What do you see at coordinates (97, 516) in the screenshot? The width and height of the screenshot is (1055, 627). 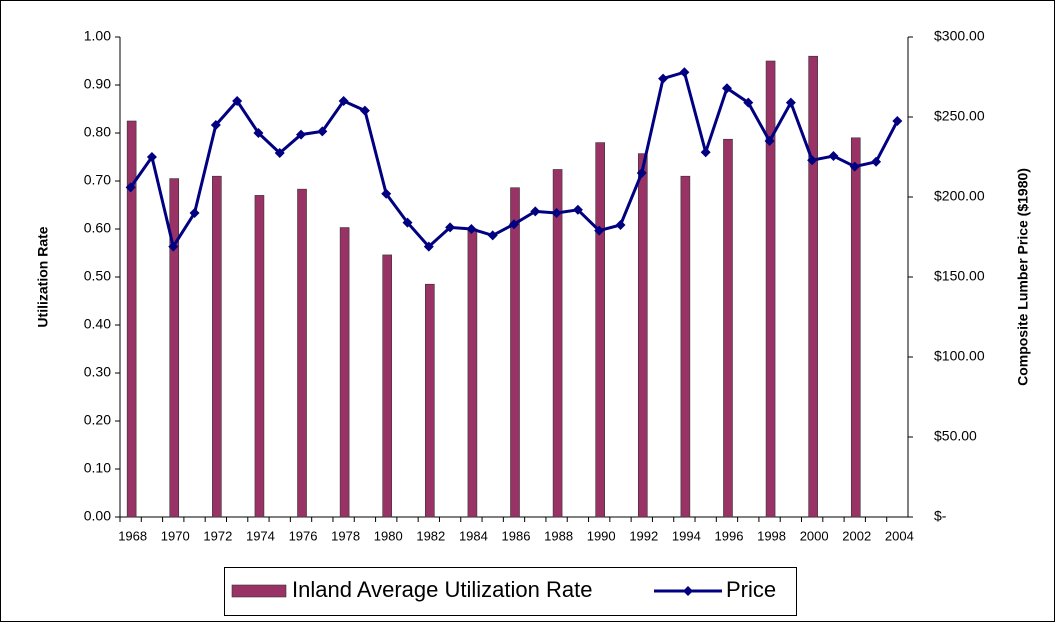 I see `y-tick-label: 0.00` at bounding box center [97, 516].